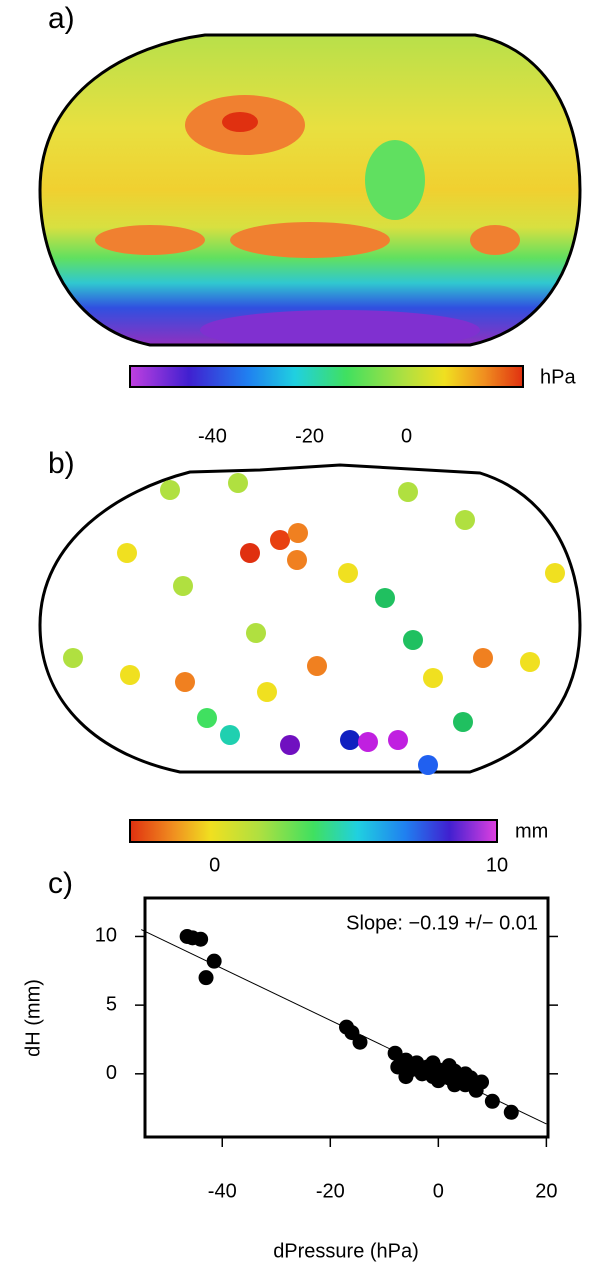 This screenshot has width=593, height=1273. Describe the element at coordinates (212, 436) in the screenshot. I see `colorbar-tick-label: -40` at that location.